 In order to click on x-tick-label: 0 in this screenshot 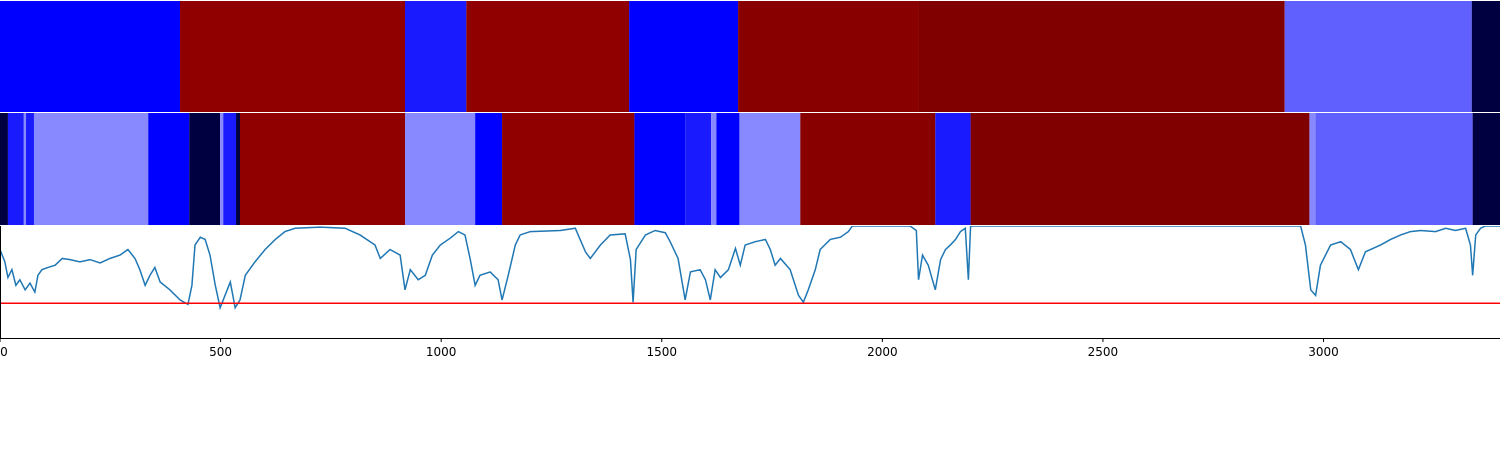, I will do `click(4, 352)`.